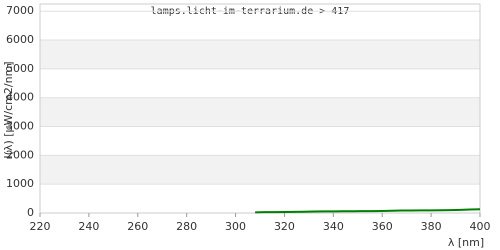 This screenshot has height=250, width=500. Describe the element at coordinates (20, 10) in the screenshot. I see `y-tick-label: 7000` at that location.